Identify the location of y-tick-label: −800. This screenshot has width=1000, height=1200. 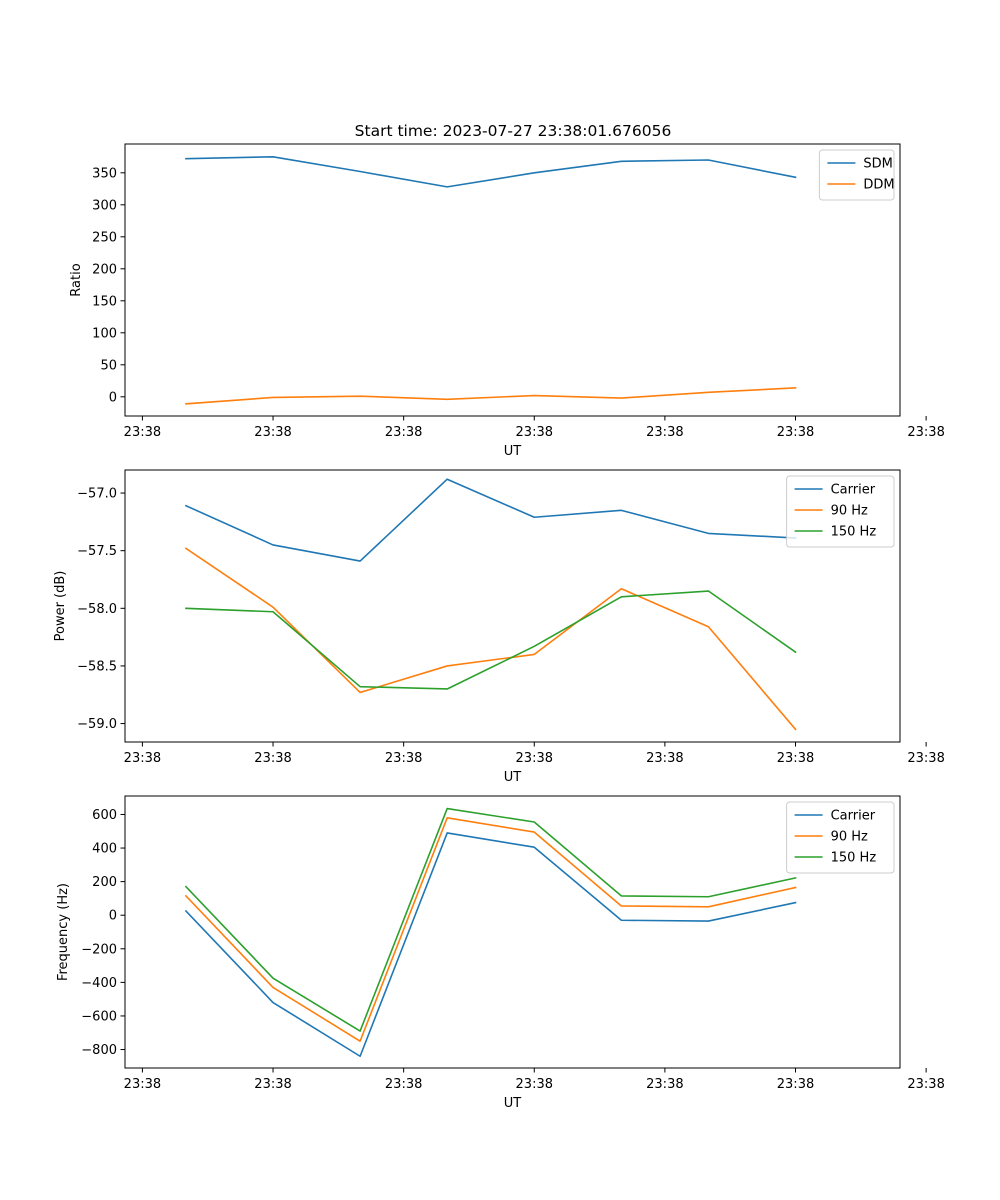
(99, 1050).